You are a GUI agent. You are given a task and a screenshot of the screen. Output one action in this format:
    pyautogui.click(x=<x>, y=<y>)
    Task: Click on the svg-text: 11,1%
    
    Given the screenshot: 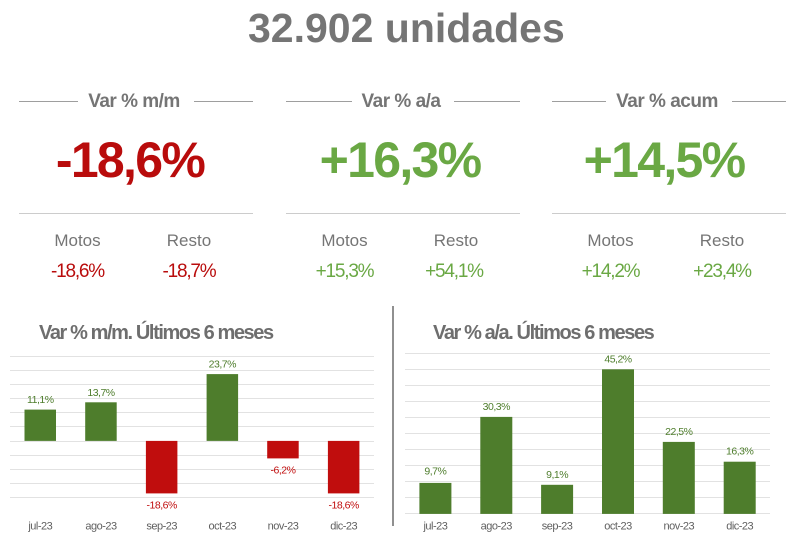 What is the action you would take?
    pyautogui.click(x=40, y=400)
    